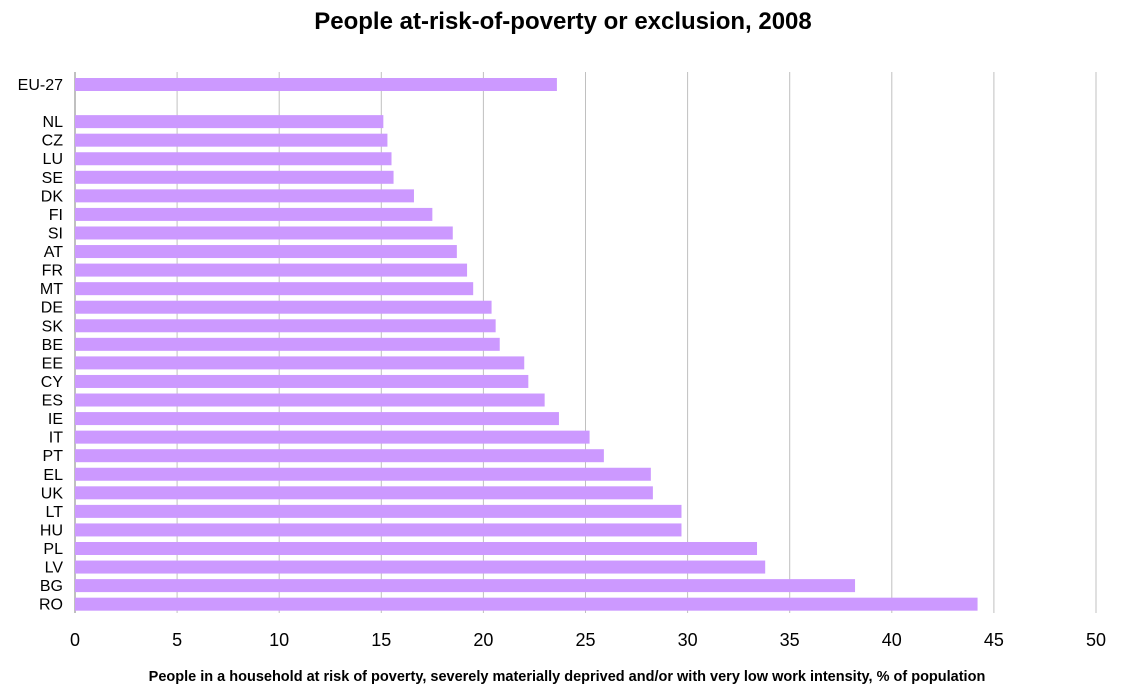 The width and height of the screenshot is (1126, 690). Describe the element at coordinates (300, 363) in the screenshot. I see `bar-ee` at that location.